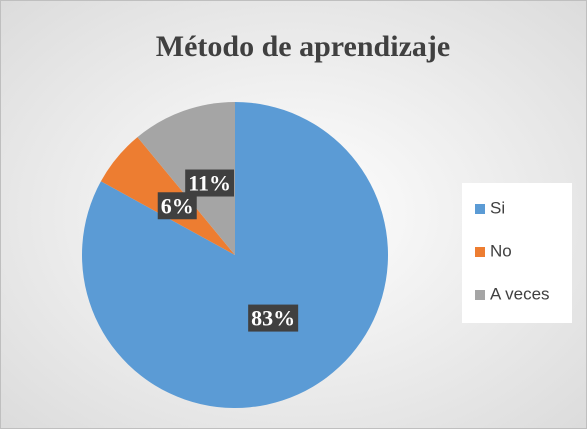 The height and width of the screenshot is (429, 587). What do you see at coordinates (303, 46) in the screenshot?
I see `chart-title: Método de aprendizaje` at bounding box center [303, 46].